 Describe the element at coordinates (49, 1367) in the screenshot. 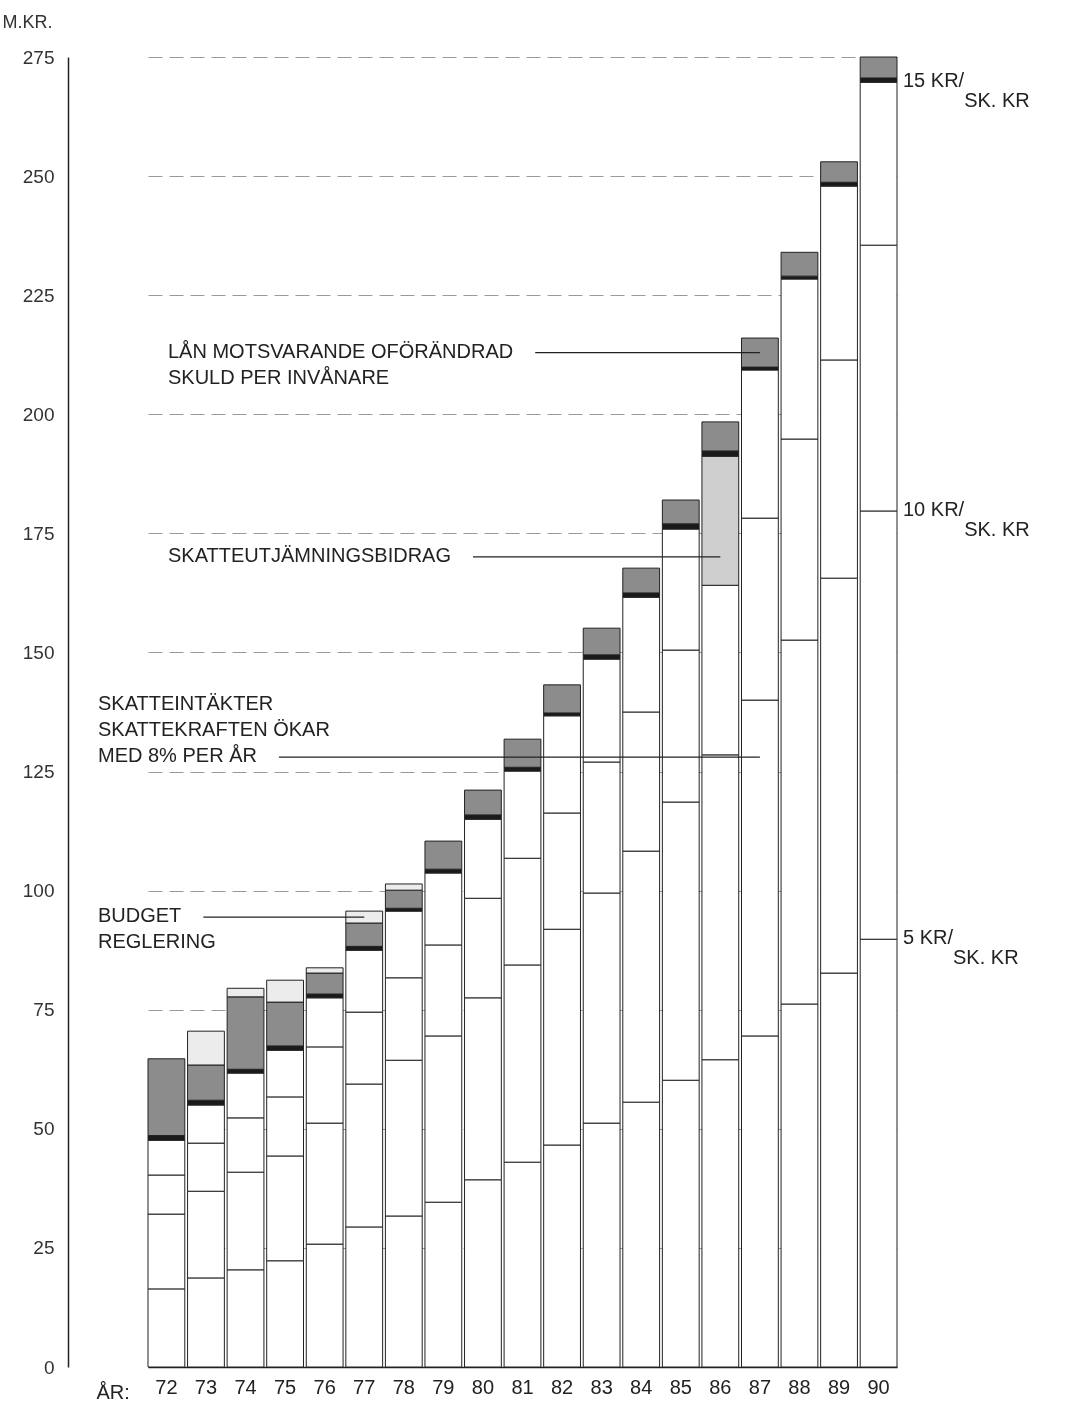

I see `y-tick-label: 0` at that location.